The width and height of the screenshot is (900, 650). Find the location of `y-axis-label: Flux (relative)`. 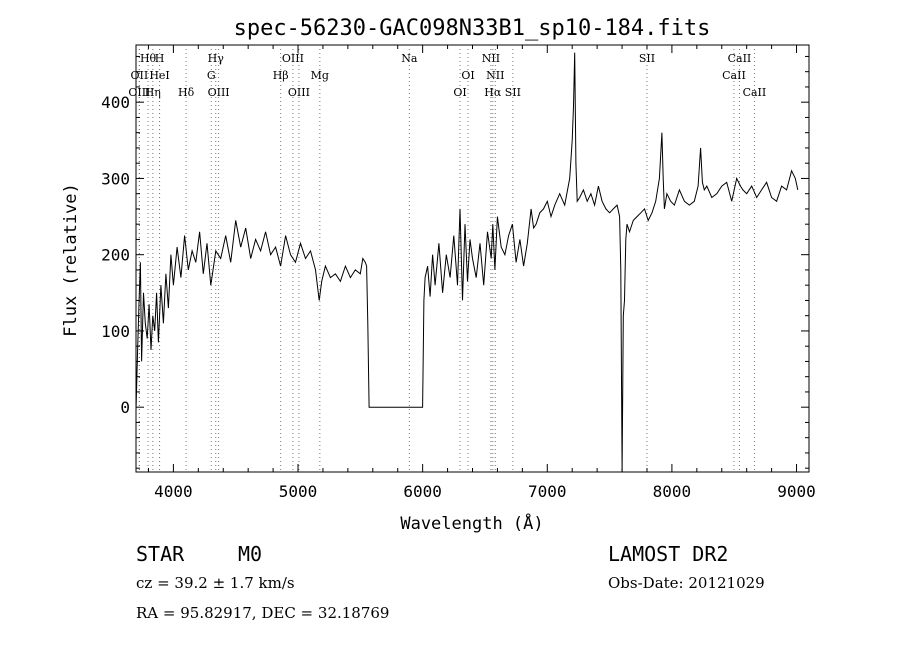

y-axis-label: Flux (relative) is located at coordinates (71, 260).